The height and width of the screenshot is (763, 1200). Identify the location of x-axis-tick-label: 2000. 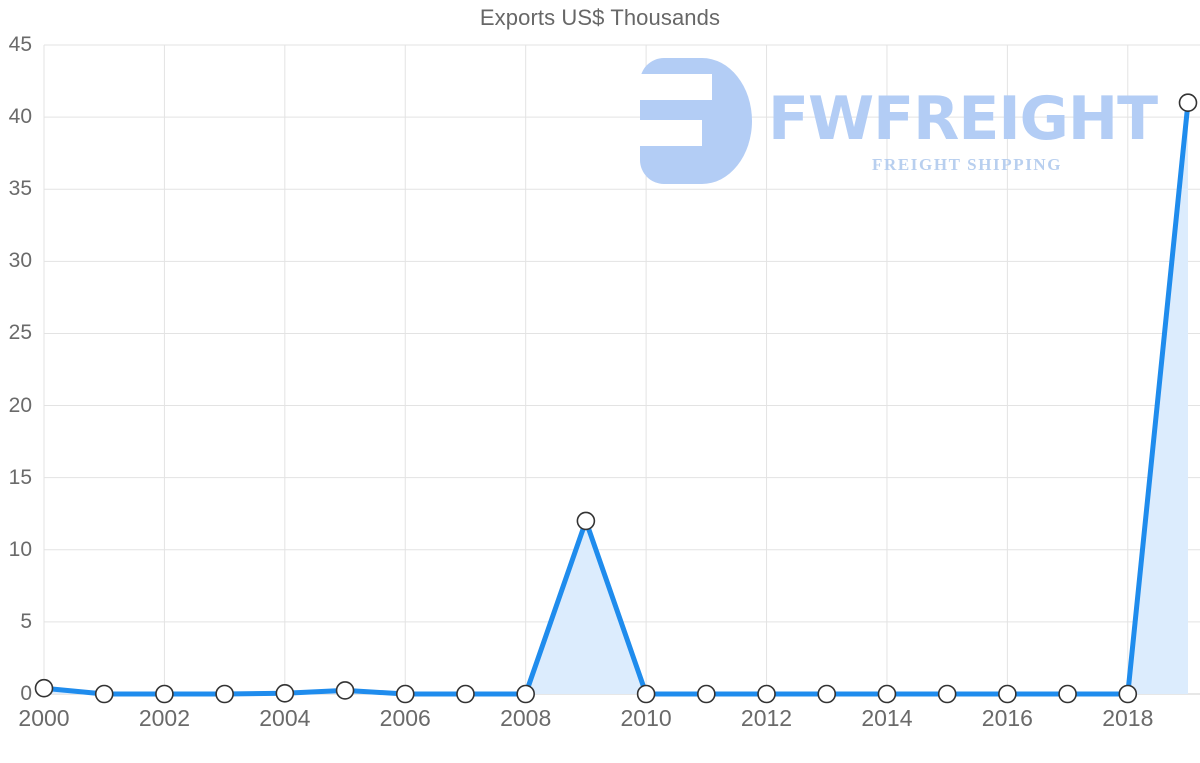
(44, 718).